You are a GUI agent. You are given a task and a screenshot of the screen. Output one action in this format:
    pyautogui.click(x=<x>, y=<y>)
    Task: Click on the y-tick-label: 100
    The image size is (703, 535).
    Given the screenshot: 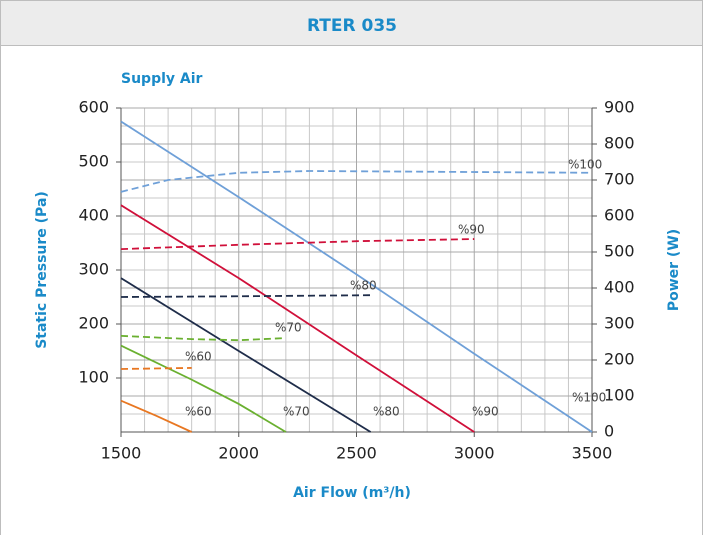 What is the action you would take?
    pyautogui.click(x=93, y=377)
    